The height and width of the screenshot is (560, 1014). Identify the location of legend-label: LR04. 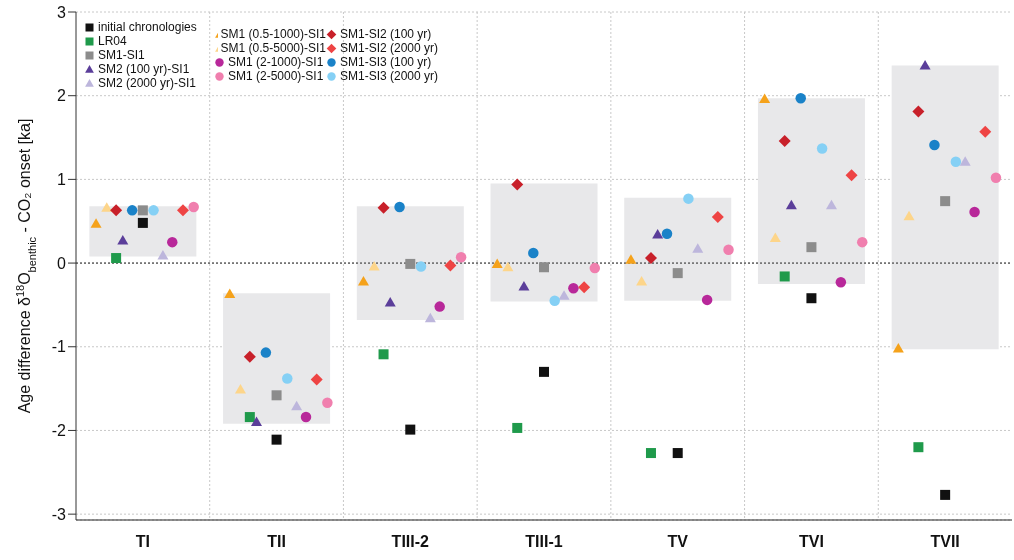
(112, 41).